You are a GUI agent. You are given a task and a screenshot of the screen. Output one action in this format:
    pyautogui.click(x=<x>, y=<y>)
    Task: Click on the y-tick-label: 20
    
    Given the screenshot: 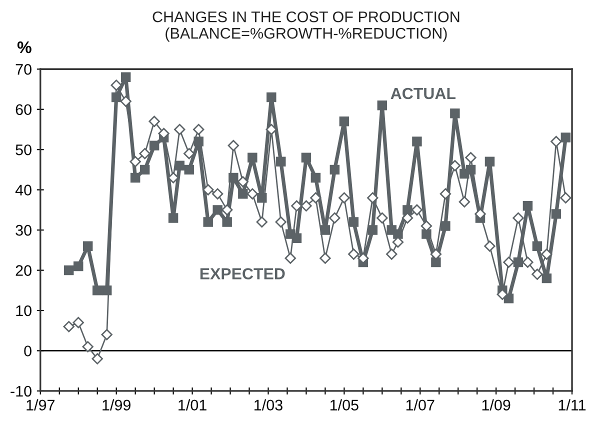 What is the action you would take?
    pyautogui.click(x=24, y=270)
    